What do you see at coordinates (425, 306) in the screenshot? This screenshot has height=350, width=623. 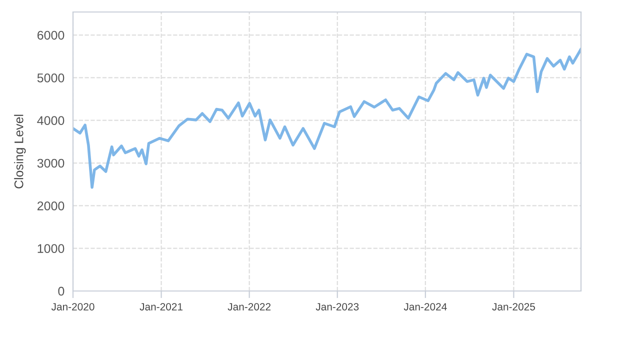 I see `x-tick-label: Jan-2024` at bounding box center [425, 306].